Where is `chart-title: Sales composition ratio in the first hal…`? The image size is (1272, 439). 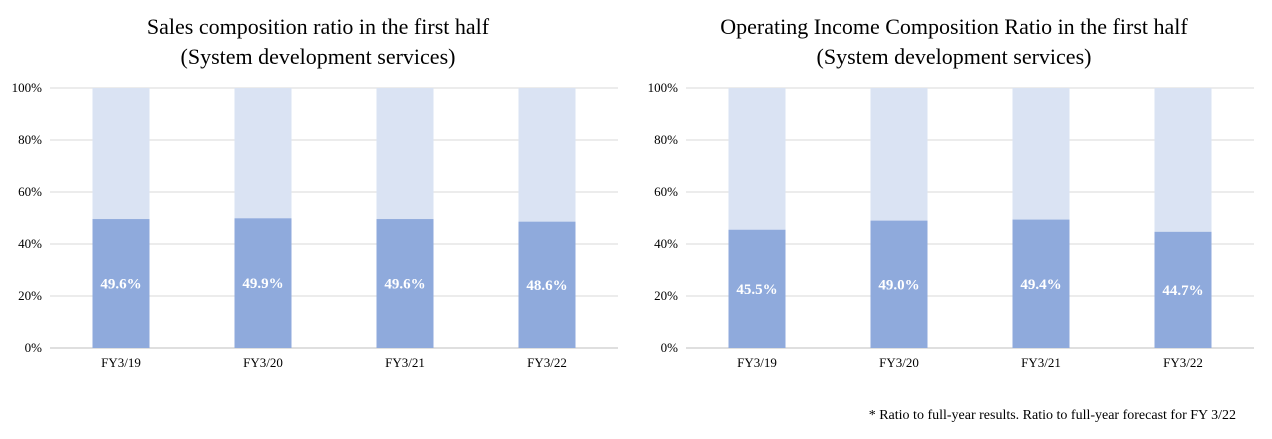
chart-title: Sales composition ratio in the first hal… is located at coordinates (318, 42).